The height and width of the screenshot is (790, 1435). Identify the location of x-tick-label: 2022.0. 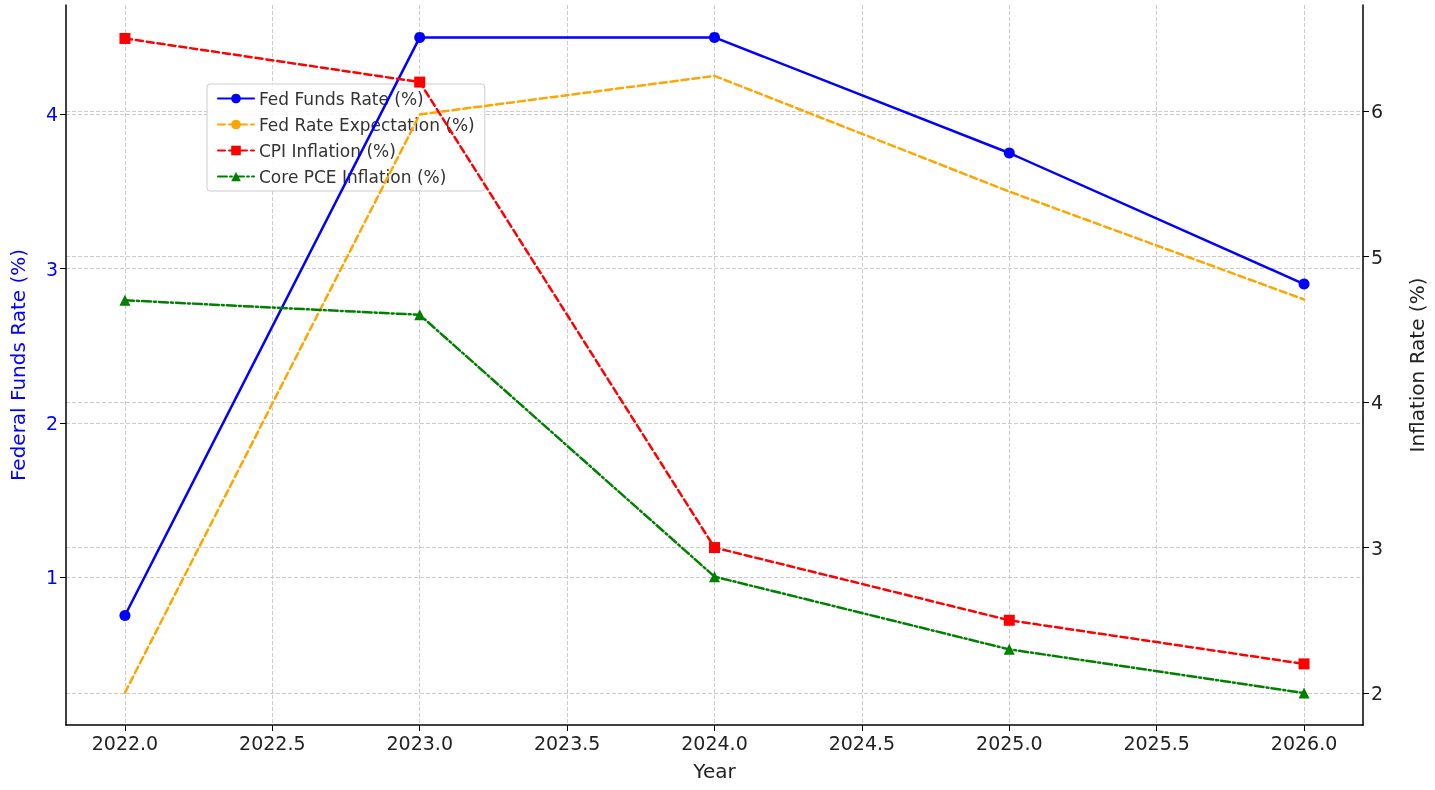
(125, 742).